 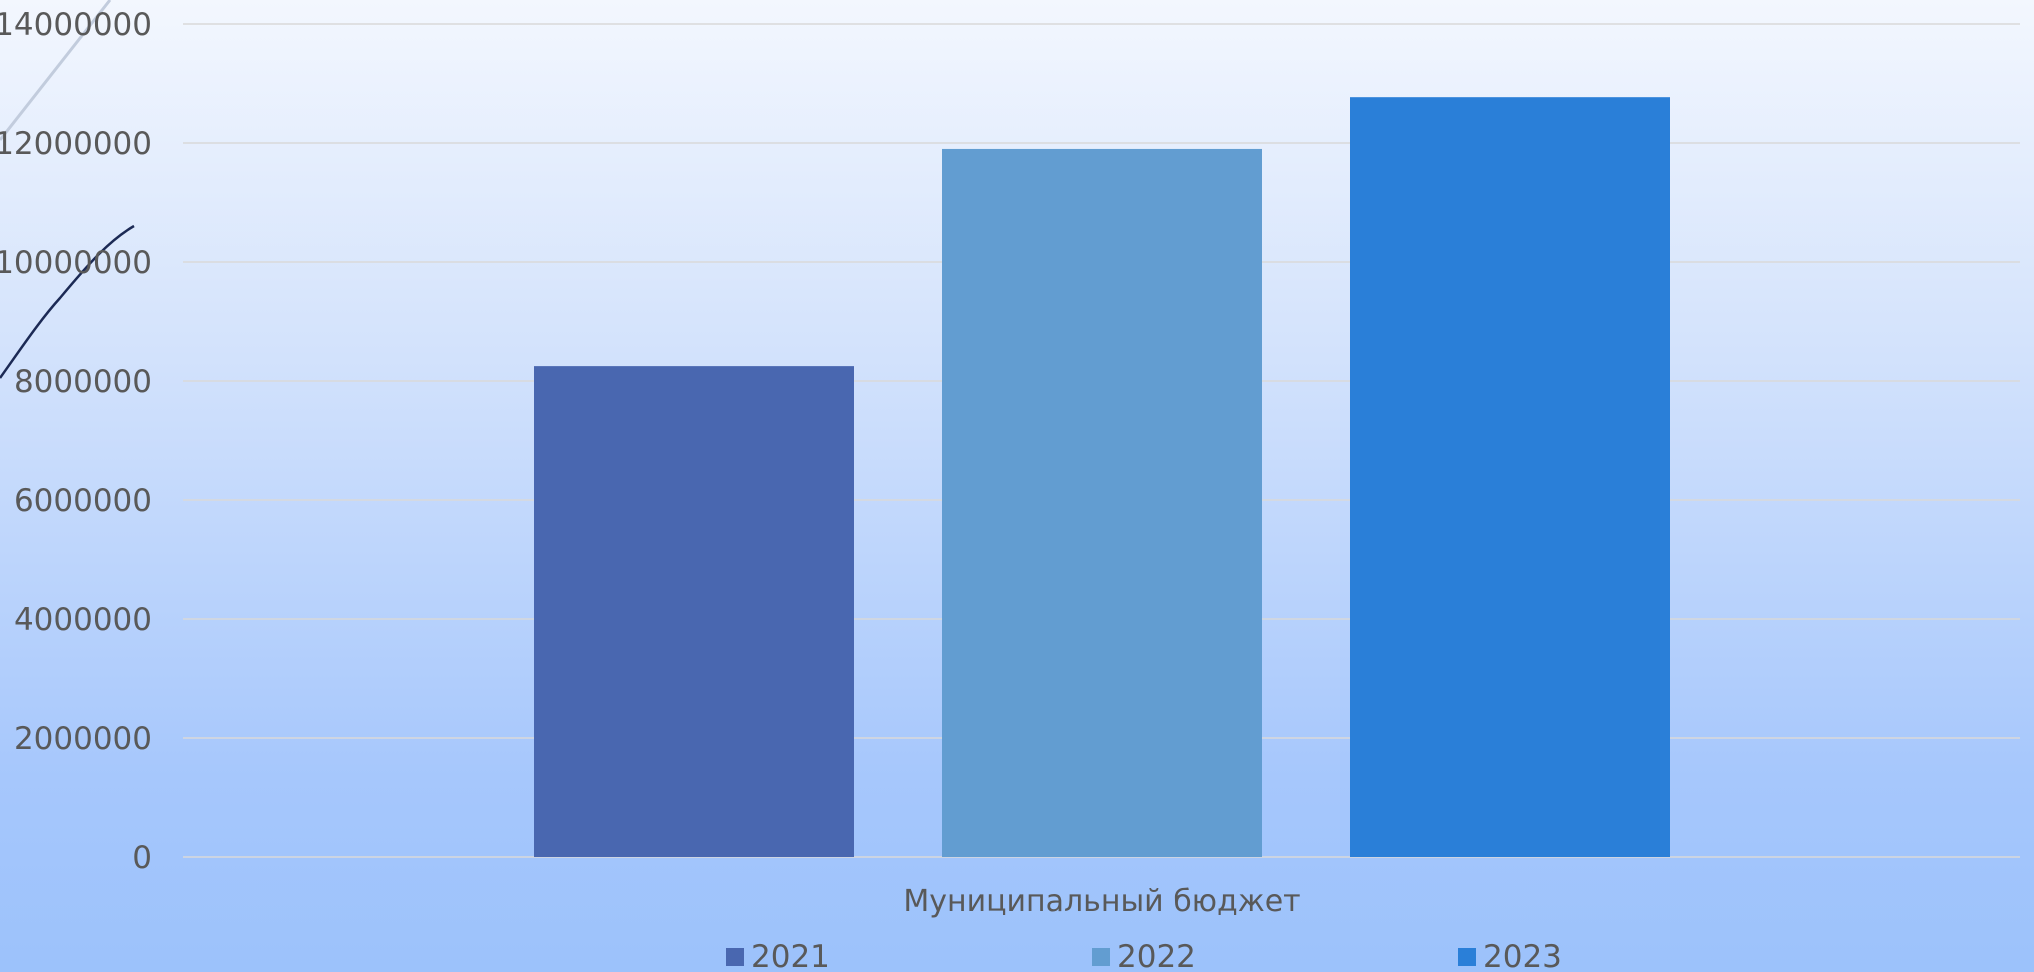 I want to click on y-tick-label: 10000000, so click(x=76, y=263).